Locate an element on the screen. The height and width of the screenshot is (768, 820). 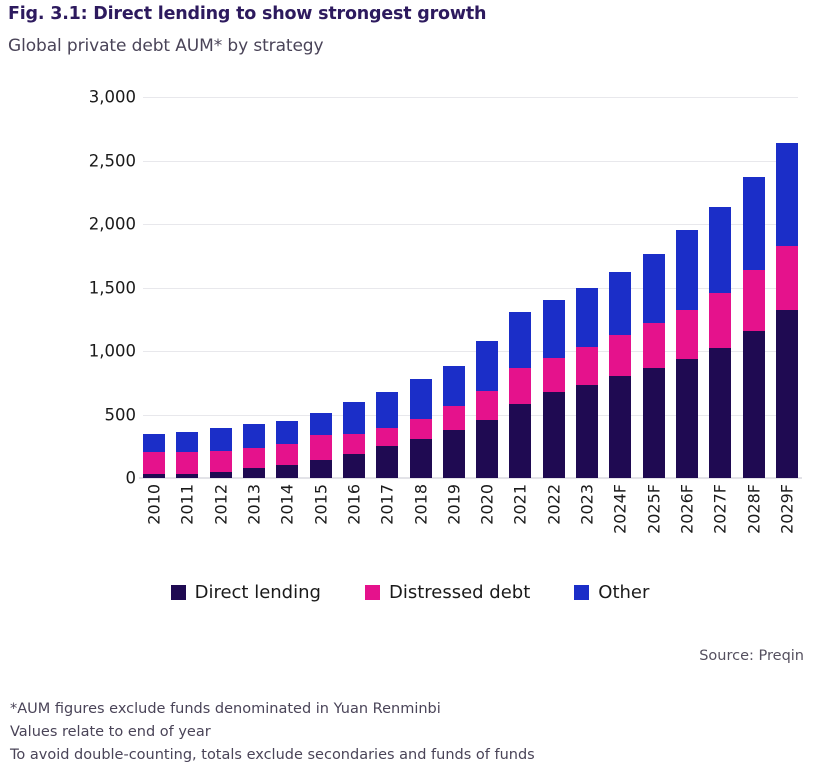
x-axis-tick: 2019 is located at coordinates (454, 524).